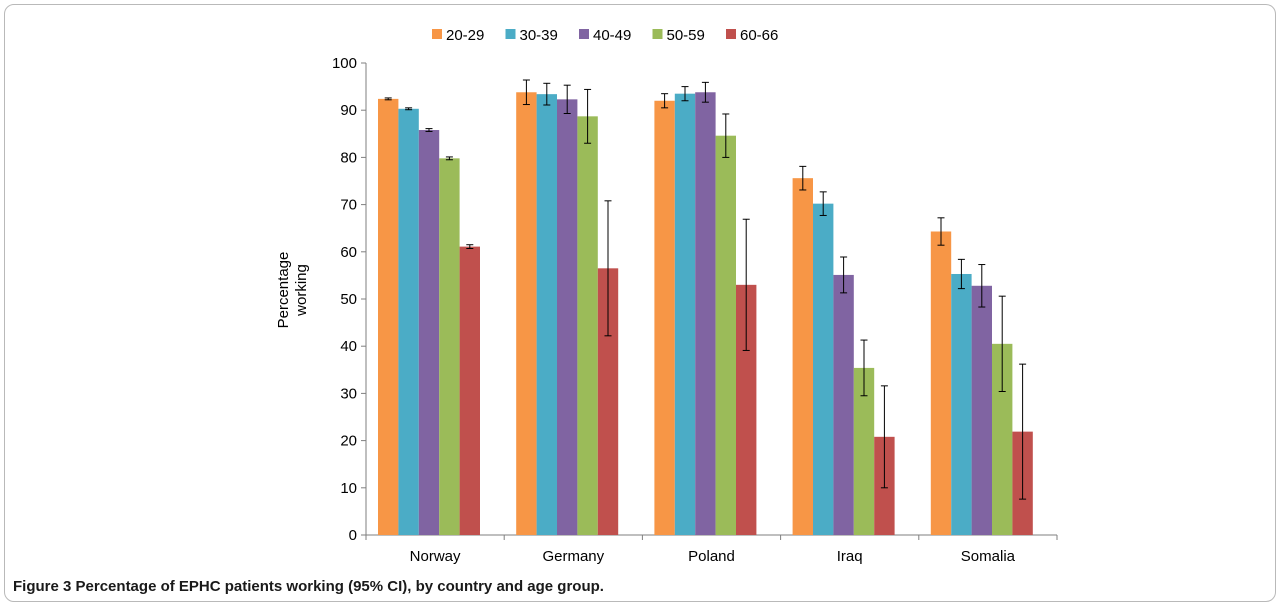 This screenshot has height=608, width=1281. I want to click on legend-label: 40-49, so click(612, 35).